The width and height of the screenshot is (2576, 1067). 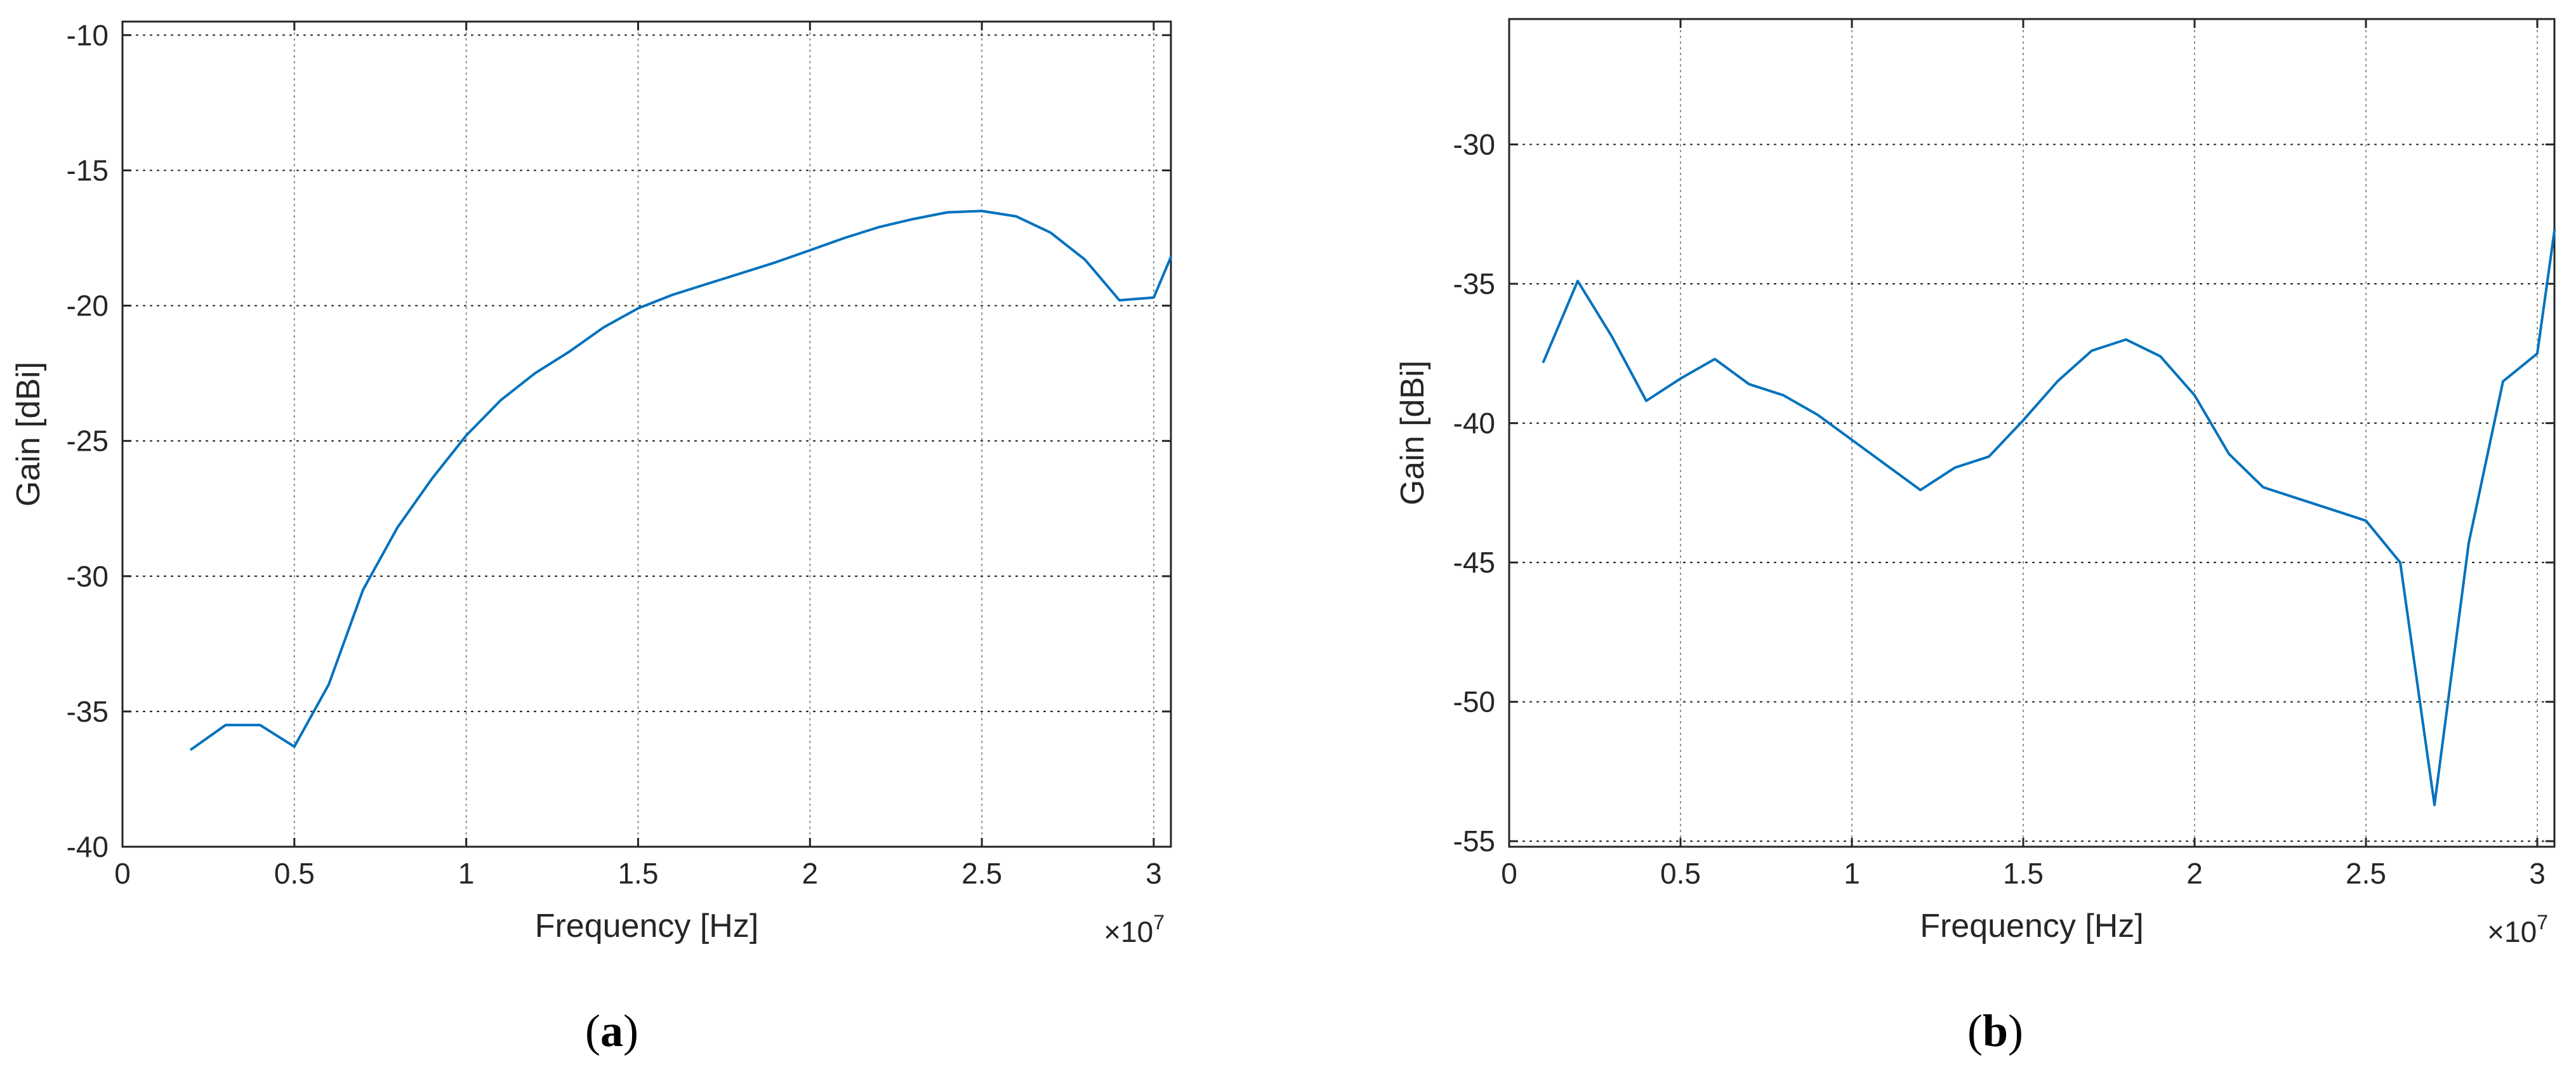 I want to click on y-tick-label: -25, so click(x=88, y=441).